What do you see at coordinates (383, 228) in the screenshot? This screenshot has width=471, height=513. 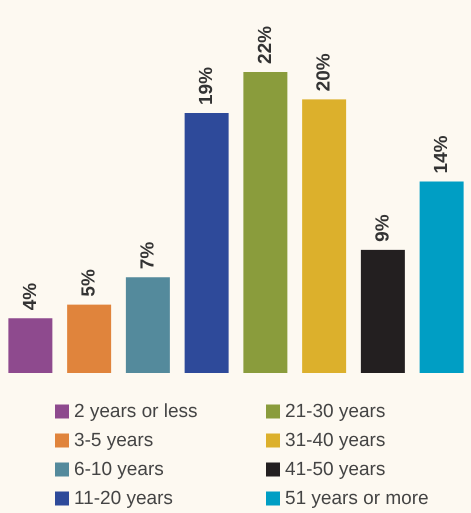 I see `data-label: 9%` at bounding box center [383, 228].